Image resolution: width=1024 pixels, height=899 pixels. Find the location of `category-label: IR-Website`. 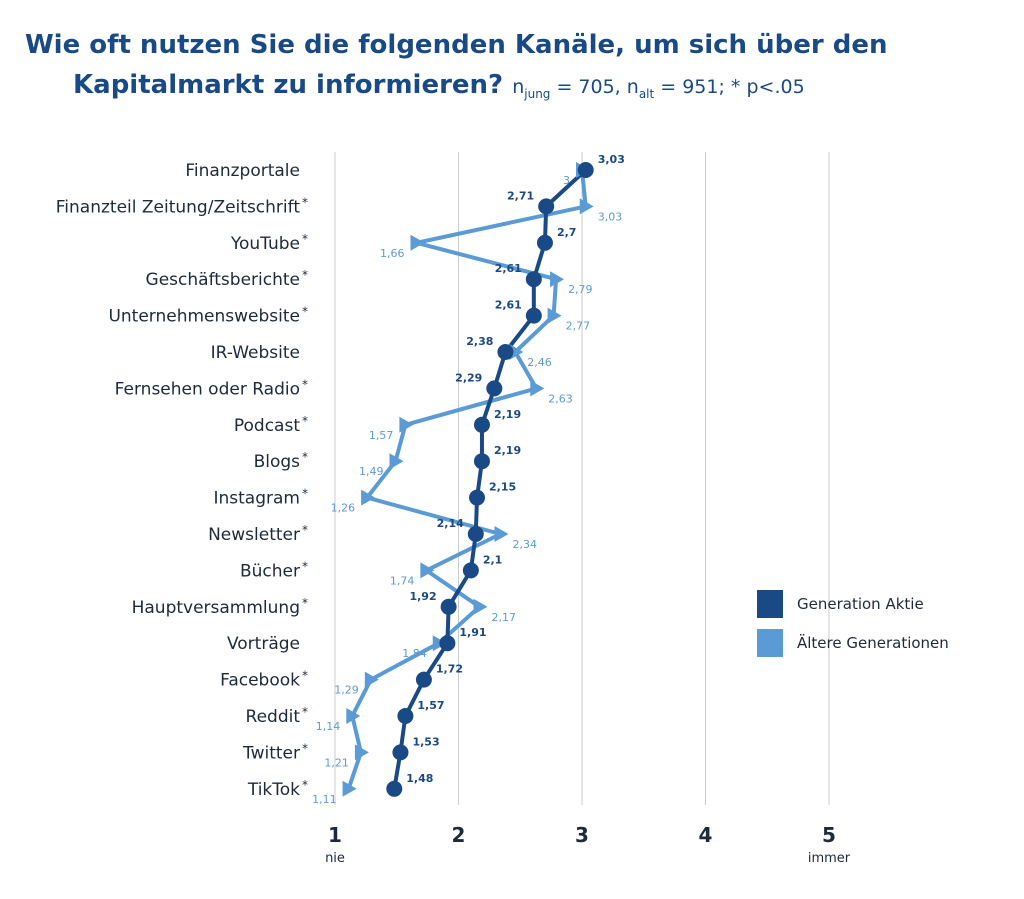

category-label: IR-Website is located at coordinates (255, 353).